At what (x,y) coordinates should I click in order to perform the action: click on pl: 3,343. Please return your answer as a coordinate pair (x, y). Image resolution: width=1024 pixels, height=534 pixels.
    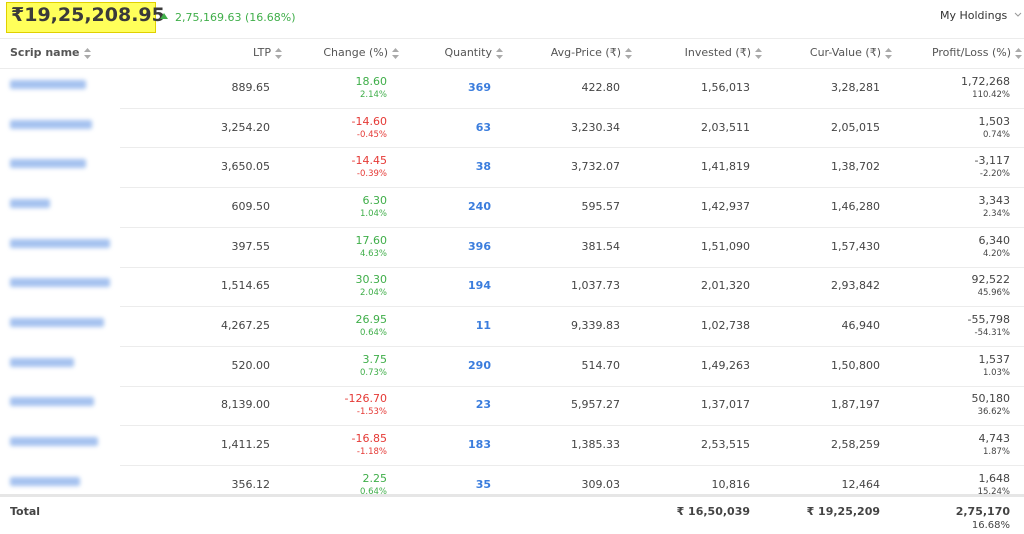
    Looking at the image, I should click on (994, 200).